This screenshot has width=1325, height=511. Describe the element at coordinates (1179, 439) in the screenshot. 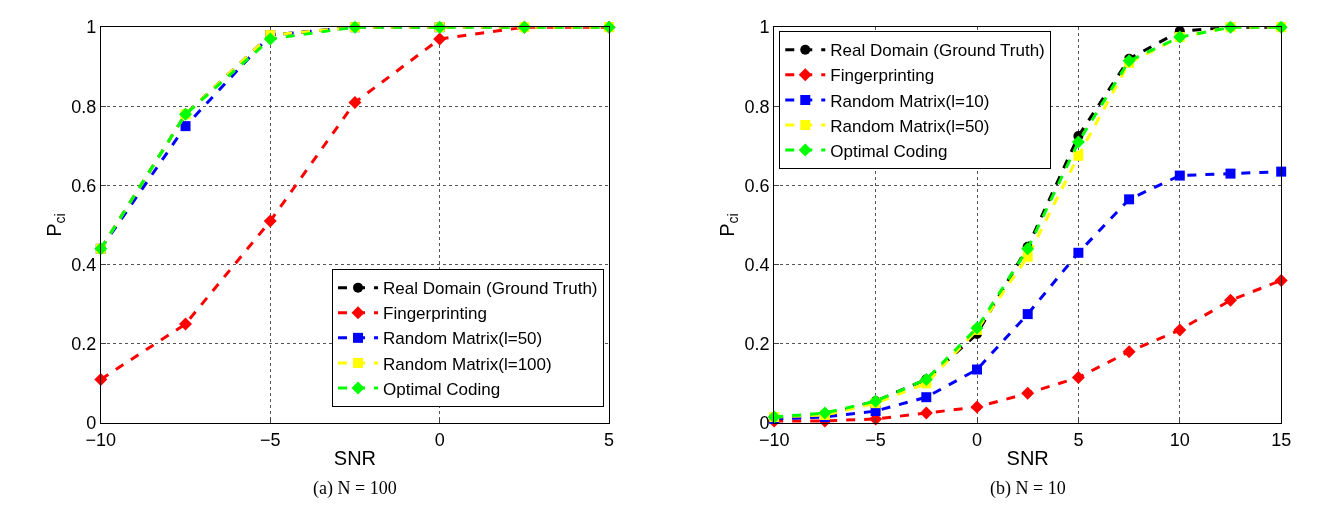

I see `x-tick-label: 10` at that location.